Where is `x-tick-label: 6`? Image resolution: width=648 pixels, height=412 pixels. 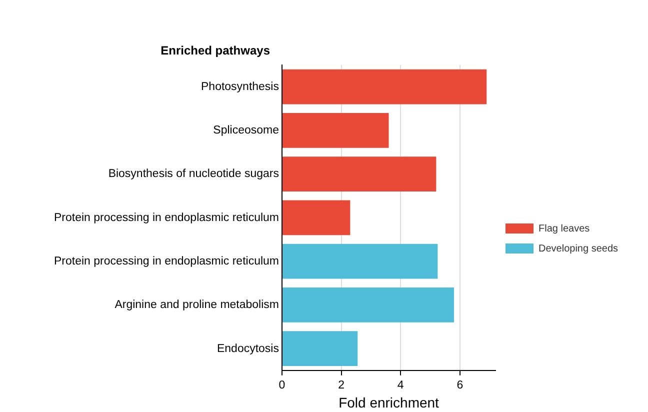
x-tick-label: 6 is located at coordinates (460, 385).